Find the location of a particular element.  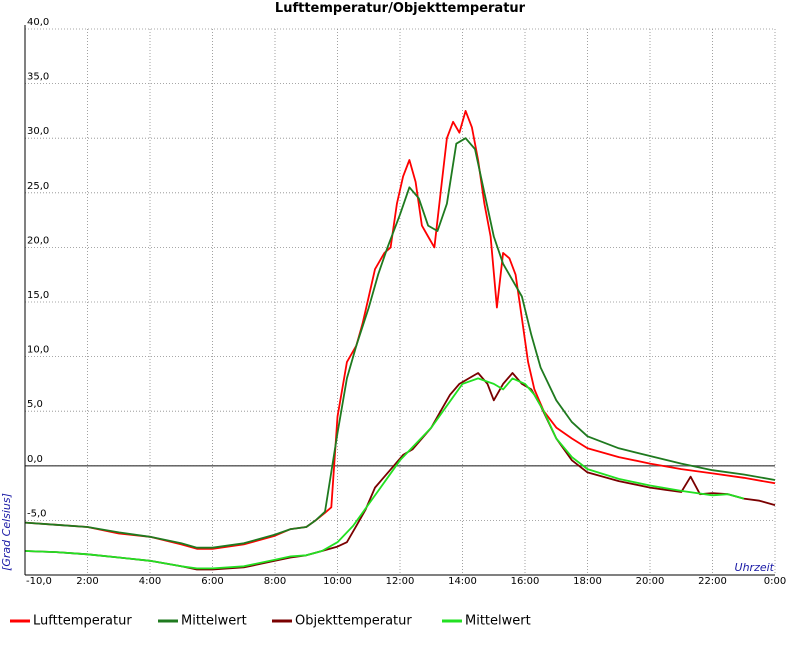

x-tick-label: -10,0 is located at coordinates (39, 581).